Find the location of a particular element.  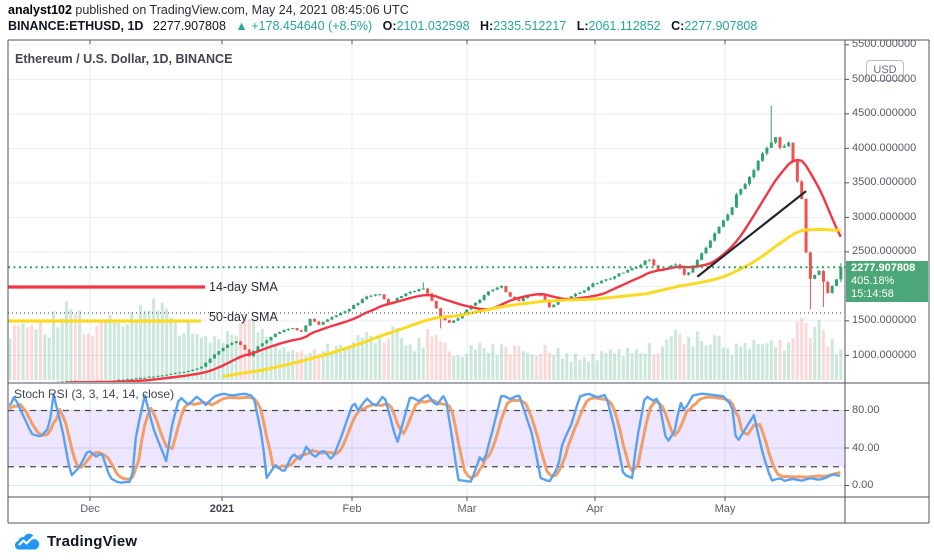

currency-badge: USD is located at coordinates (885, 70).